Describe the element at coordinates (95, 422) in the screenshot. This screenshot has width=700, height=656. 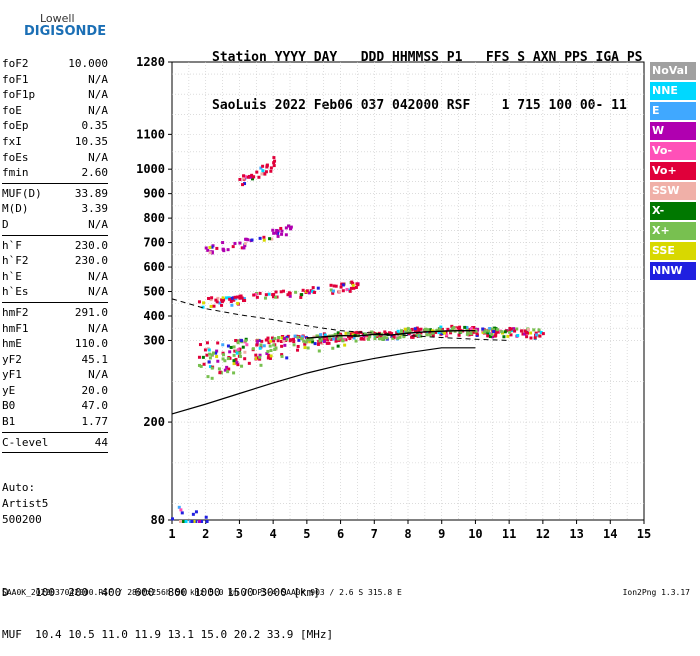
I see `param-value: 1.77` at that location.